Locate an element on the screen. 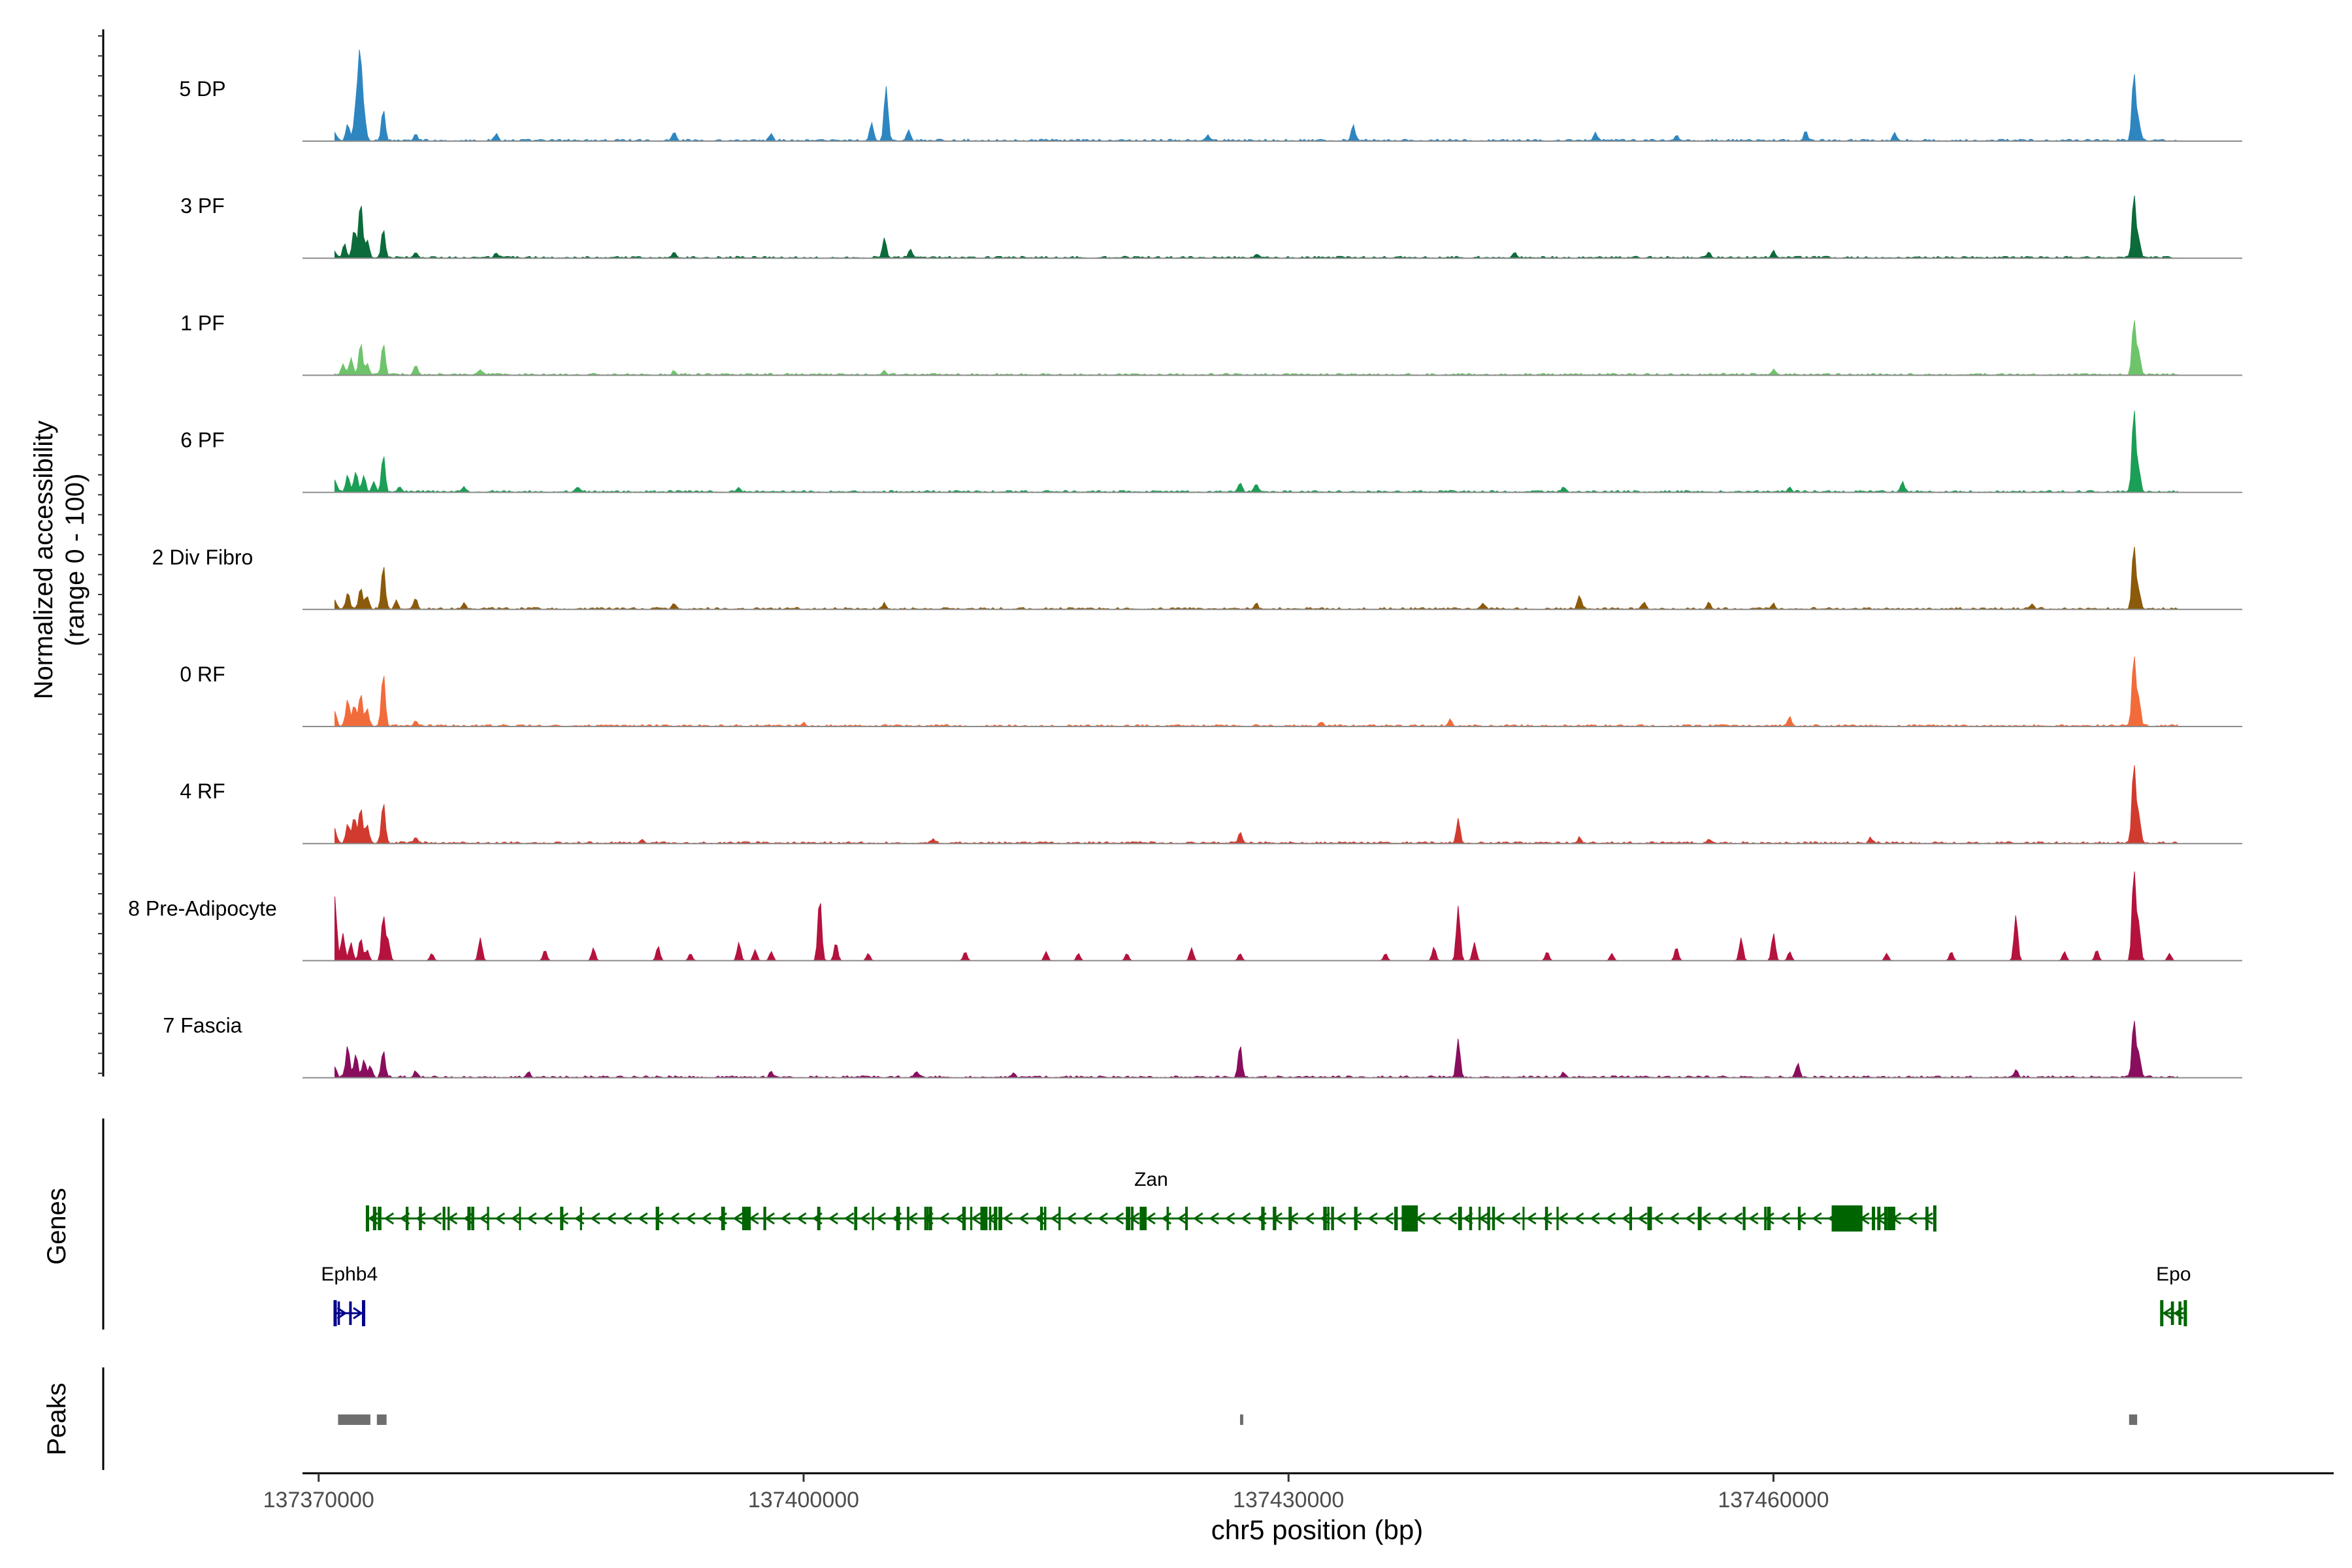 The height and width of the screenshot is (1568, 2352). track-label: 8 Pre-Adipocyte is located at coordinates (202, 908).